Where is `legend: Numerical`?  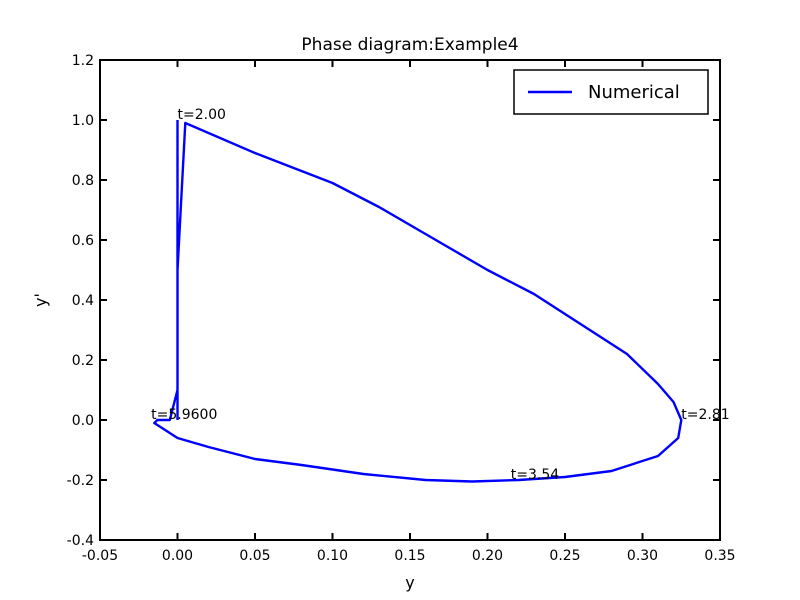
legend: Numerical is located at coordinates (611, 92).